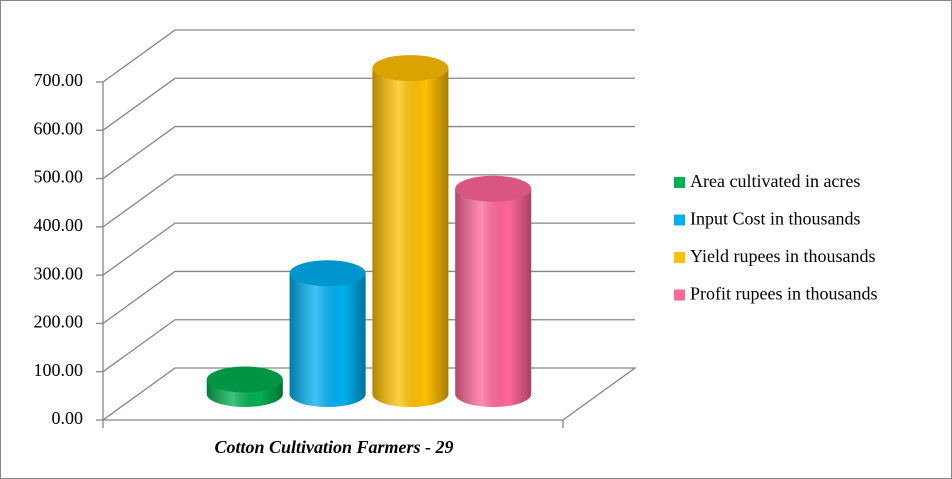 The width and height of the screenshot is (952, 479). I want to click on y-tick-label: 500.00, so click(59, 177).